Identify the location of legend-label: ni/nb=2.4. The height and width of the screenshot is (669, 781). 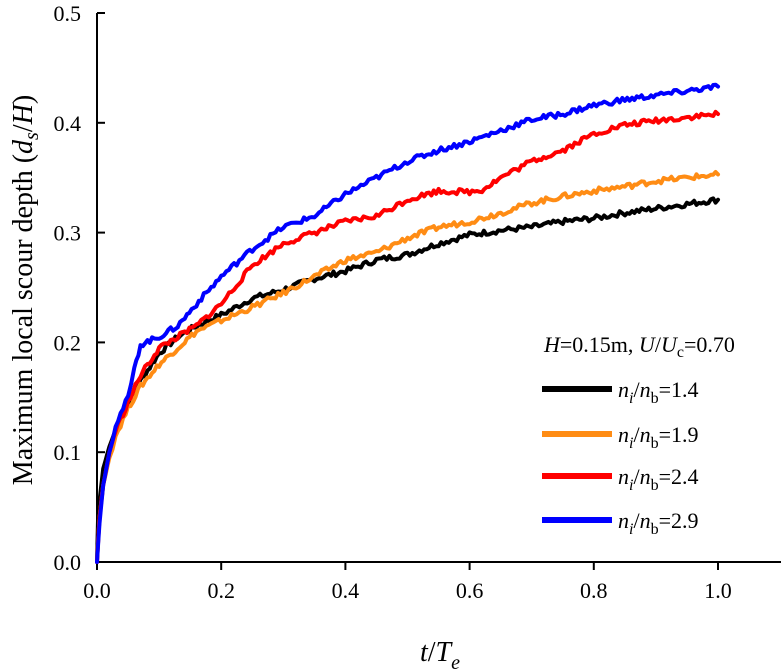
(658, 479).